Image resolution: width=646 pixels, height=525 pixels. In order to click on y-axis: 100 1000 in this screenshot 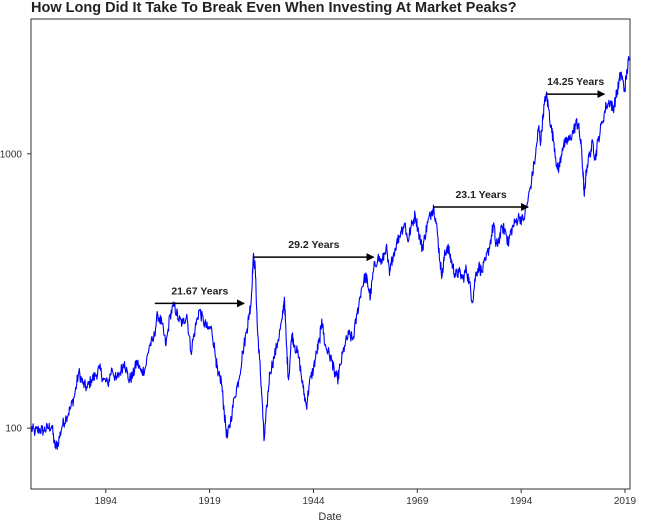, I will do `click(15, 292)`.